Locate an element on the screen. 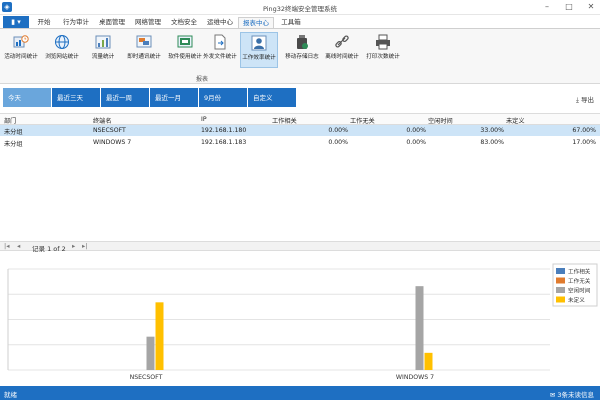 The image size is (600, 400). software-usage-label: 软件使用统计 is located at coordinates (185, 57).